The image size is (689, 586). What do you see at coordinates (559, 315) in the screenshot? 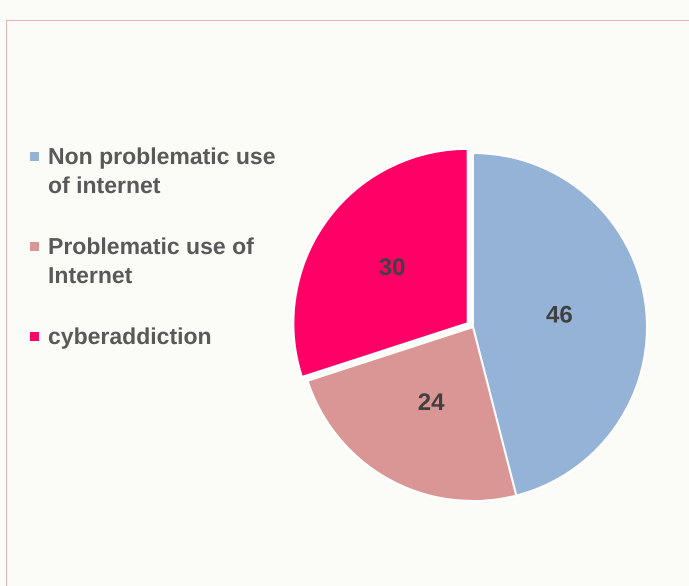
I see `data-label: 46` at bounding box center [559, 315].